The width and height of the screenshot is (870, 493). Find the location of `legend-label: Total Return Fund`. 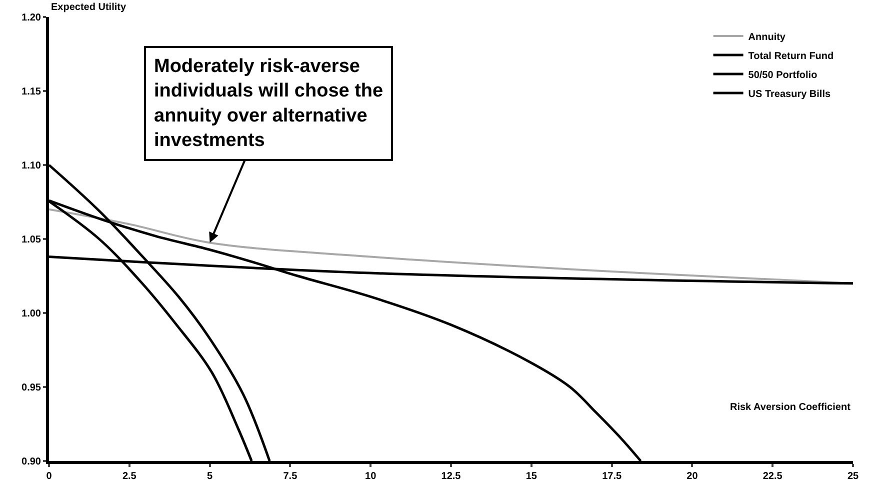

legend-label: Total Return Fund is located at coordinates (791, 56).